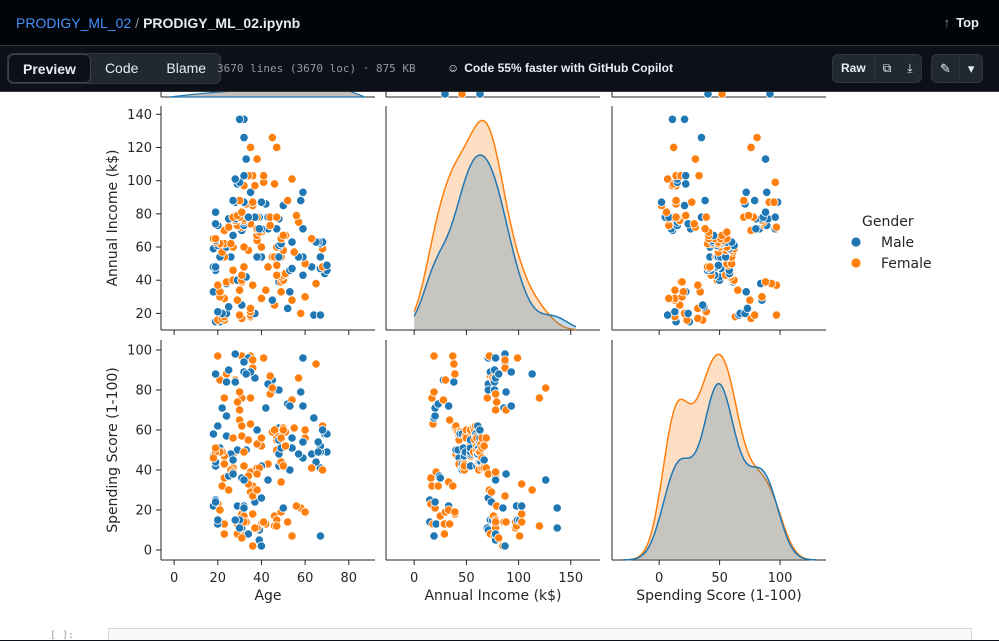 The height and width of the screenshot is (641, 999). What do you see at coordinates (719, 457) in the screenshot?
I see `kde-fill-female` at bounding box center [719, 457].